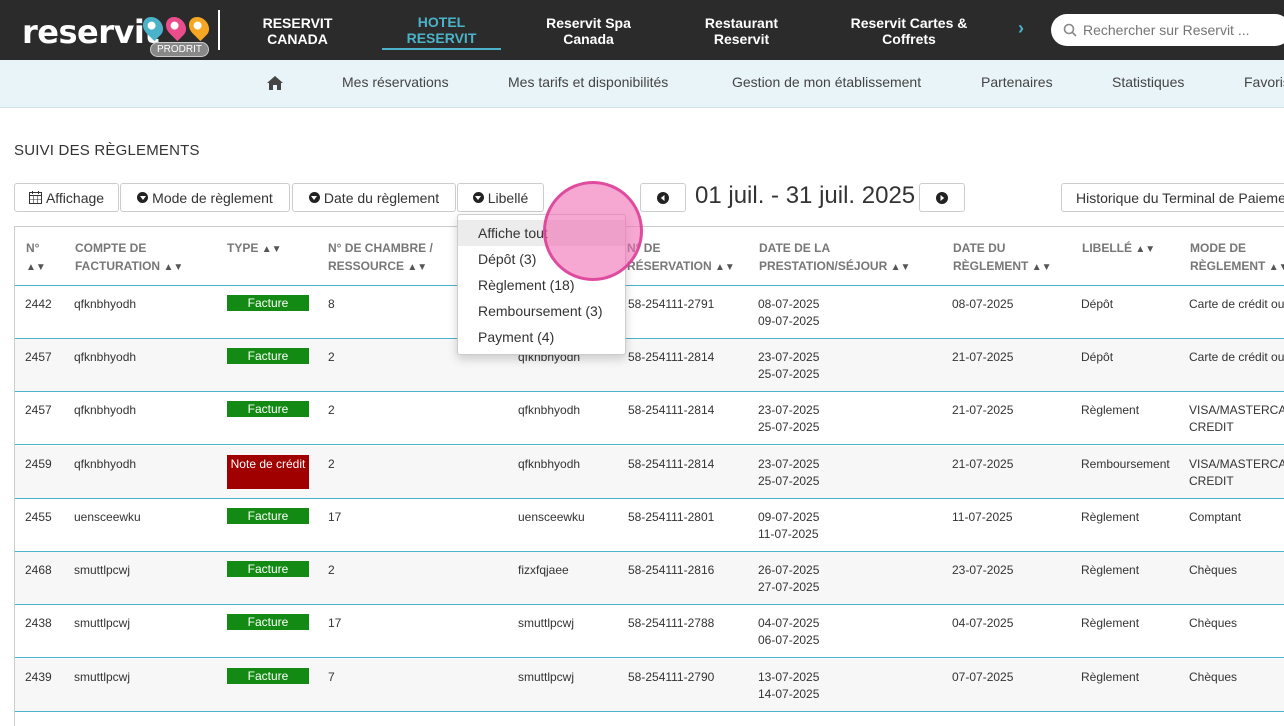 This screenshot has width=1284, height=726. I want to click on cell-reservation: 58-254111-2790, so click(671, 677).